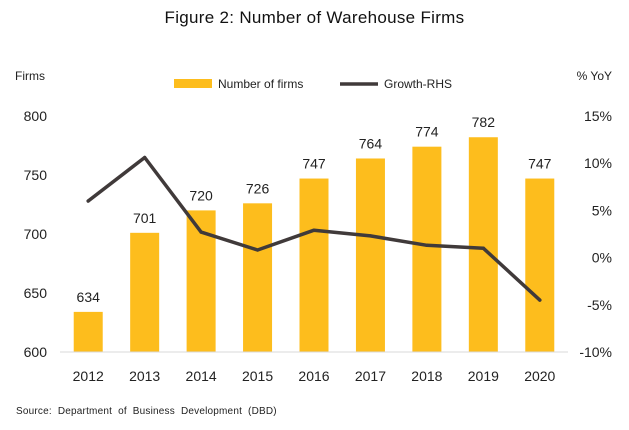 The height and width of the screenshot is (430, 629). I want to click on y2-axis-title: % YoY, so click(594, 76).